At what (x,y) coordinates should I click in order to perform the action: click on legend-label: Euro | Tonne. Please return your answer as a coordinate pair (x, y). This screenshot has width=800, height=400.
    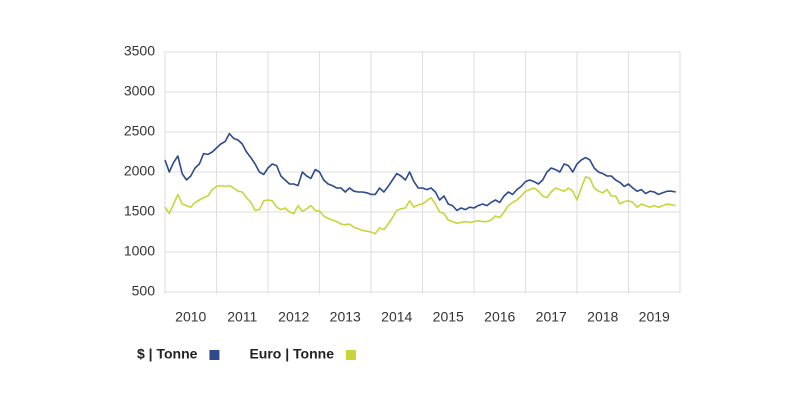
    Looking at the image, I should click on (291, 354).